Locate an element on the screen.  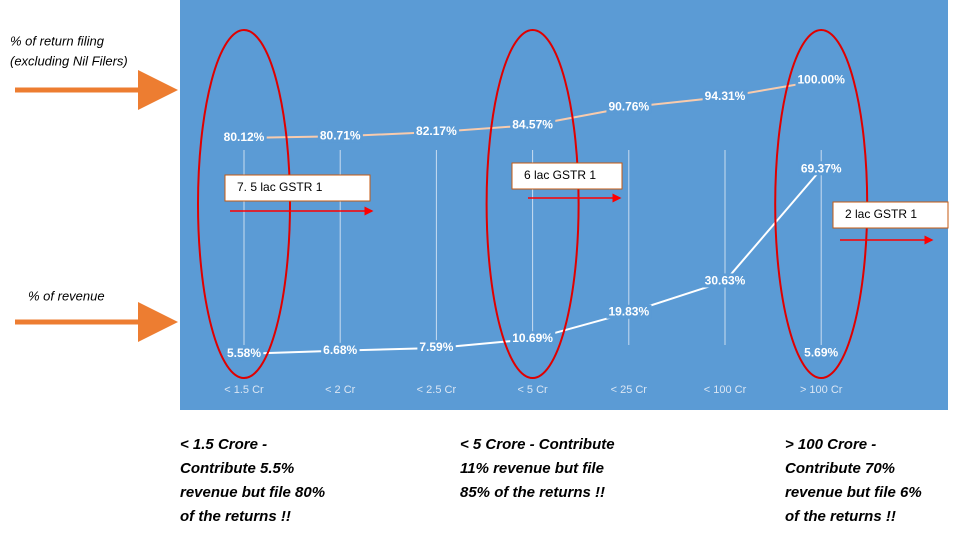
data-label: 80.71% is located at coordinates (340, 135).